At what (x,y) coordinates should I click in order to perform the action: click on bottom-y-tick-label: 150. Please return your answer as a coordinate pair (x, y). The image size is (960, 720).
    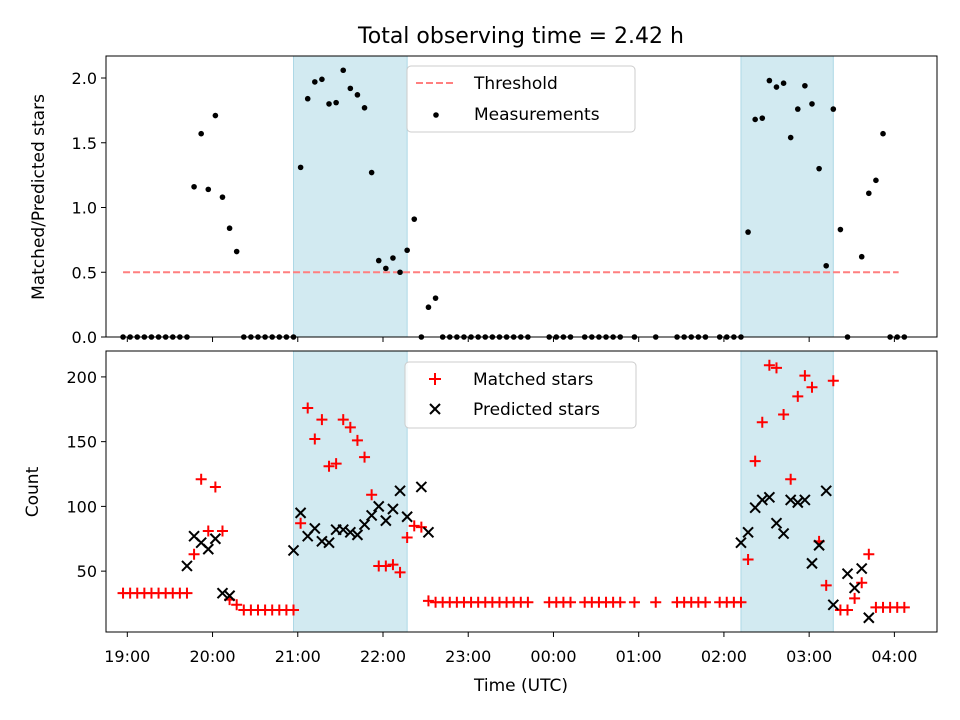
    Looking at the image, I should click on (81, 442).